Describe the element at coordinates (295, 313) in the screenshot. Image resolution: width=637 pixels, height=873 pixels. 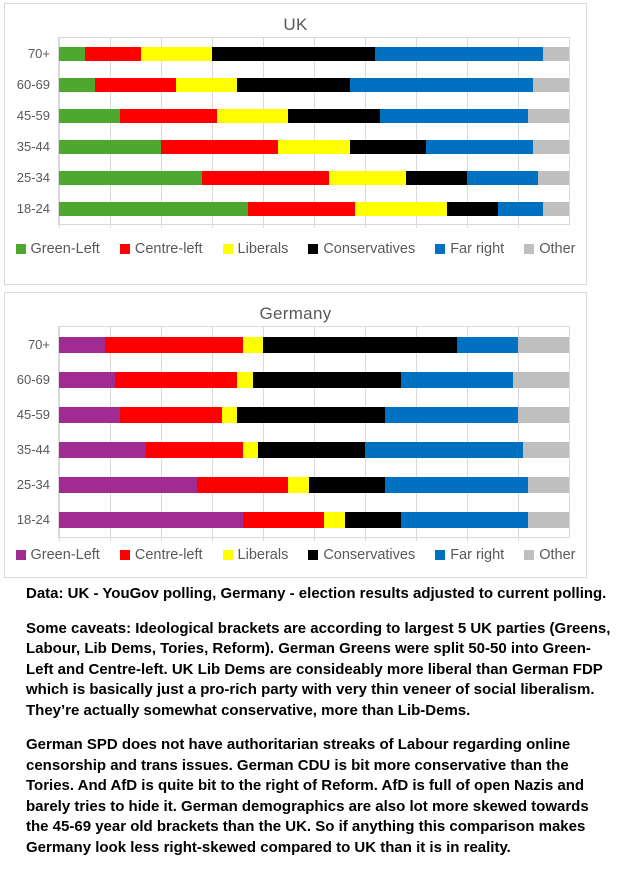
I see `chart-title: Germany` at that location.